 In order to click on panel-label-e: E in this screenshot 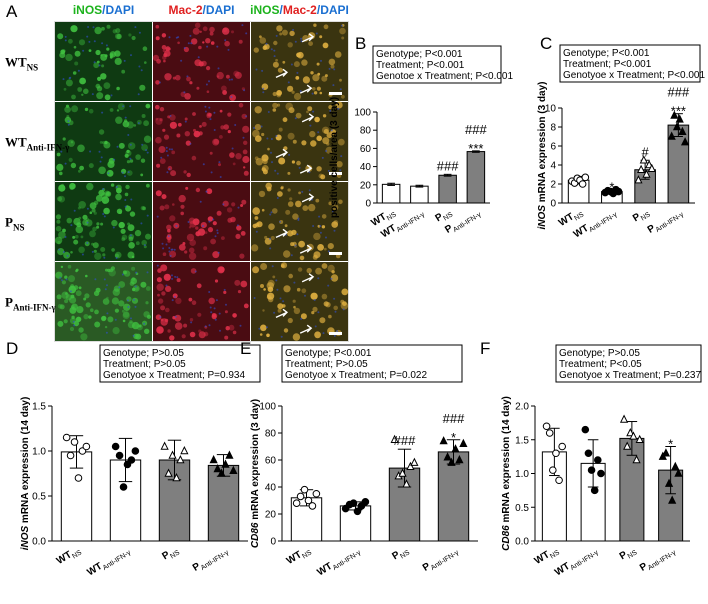, I will do `click(245, 348)`.